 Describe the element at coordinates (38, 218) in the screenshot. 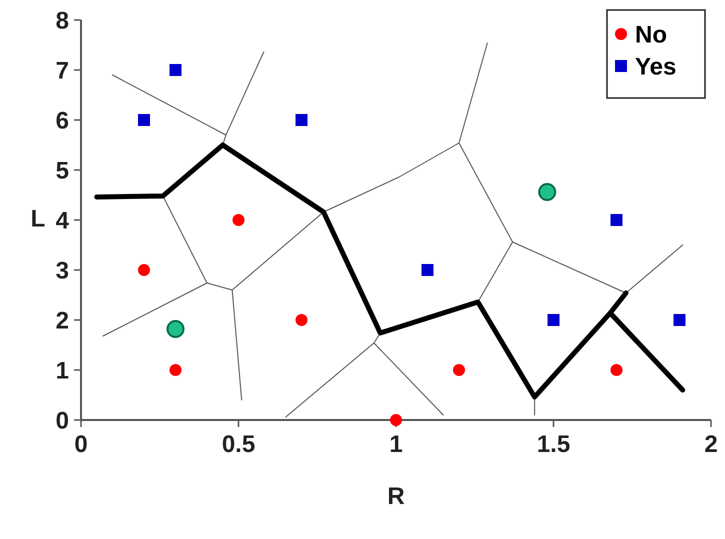

I see `y-axis-title: L` at that location.